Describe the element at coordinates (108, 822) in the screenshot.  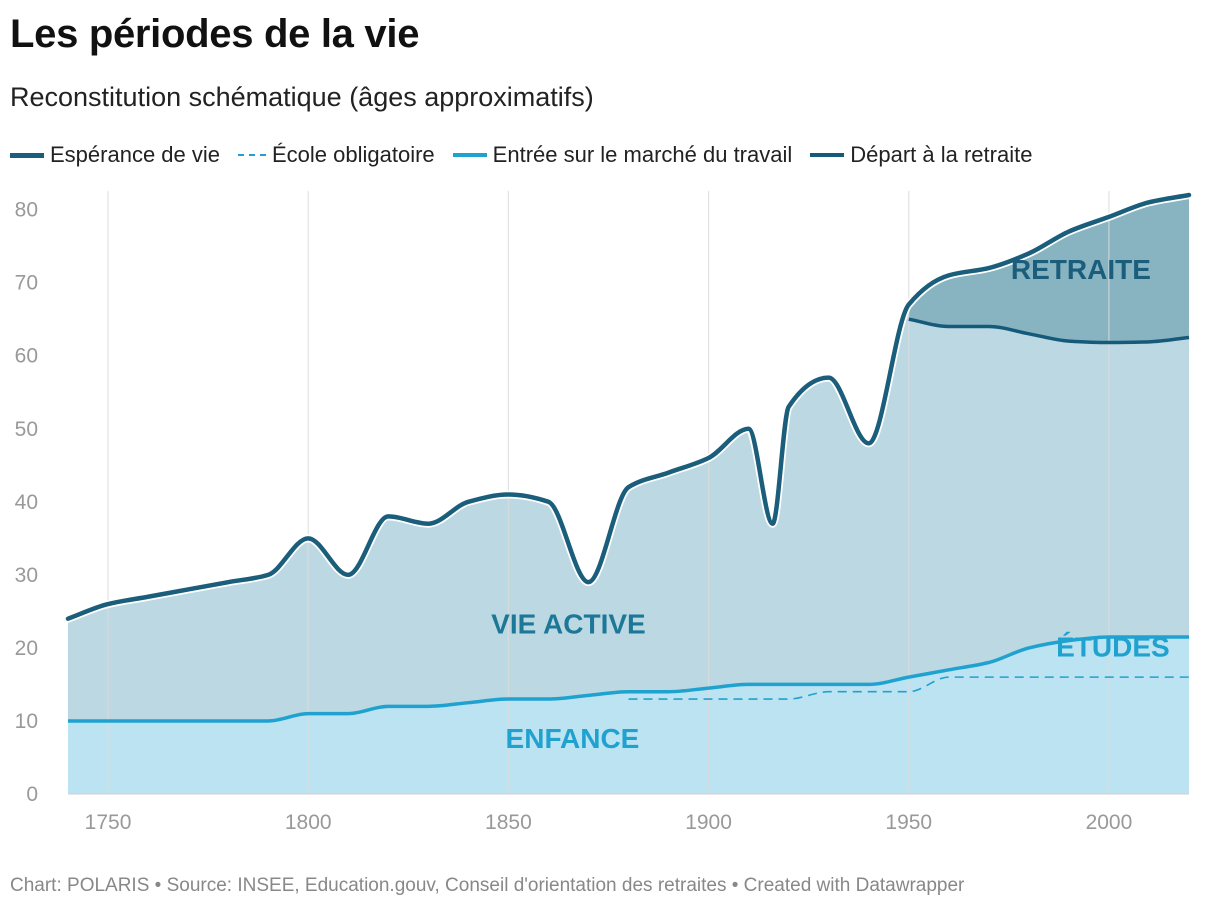
I see `x-tick-label: 1750` at that location.